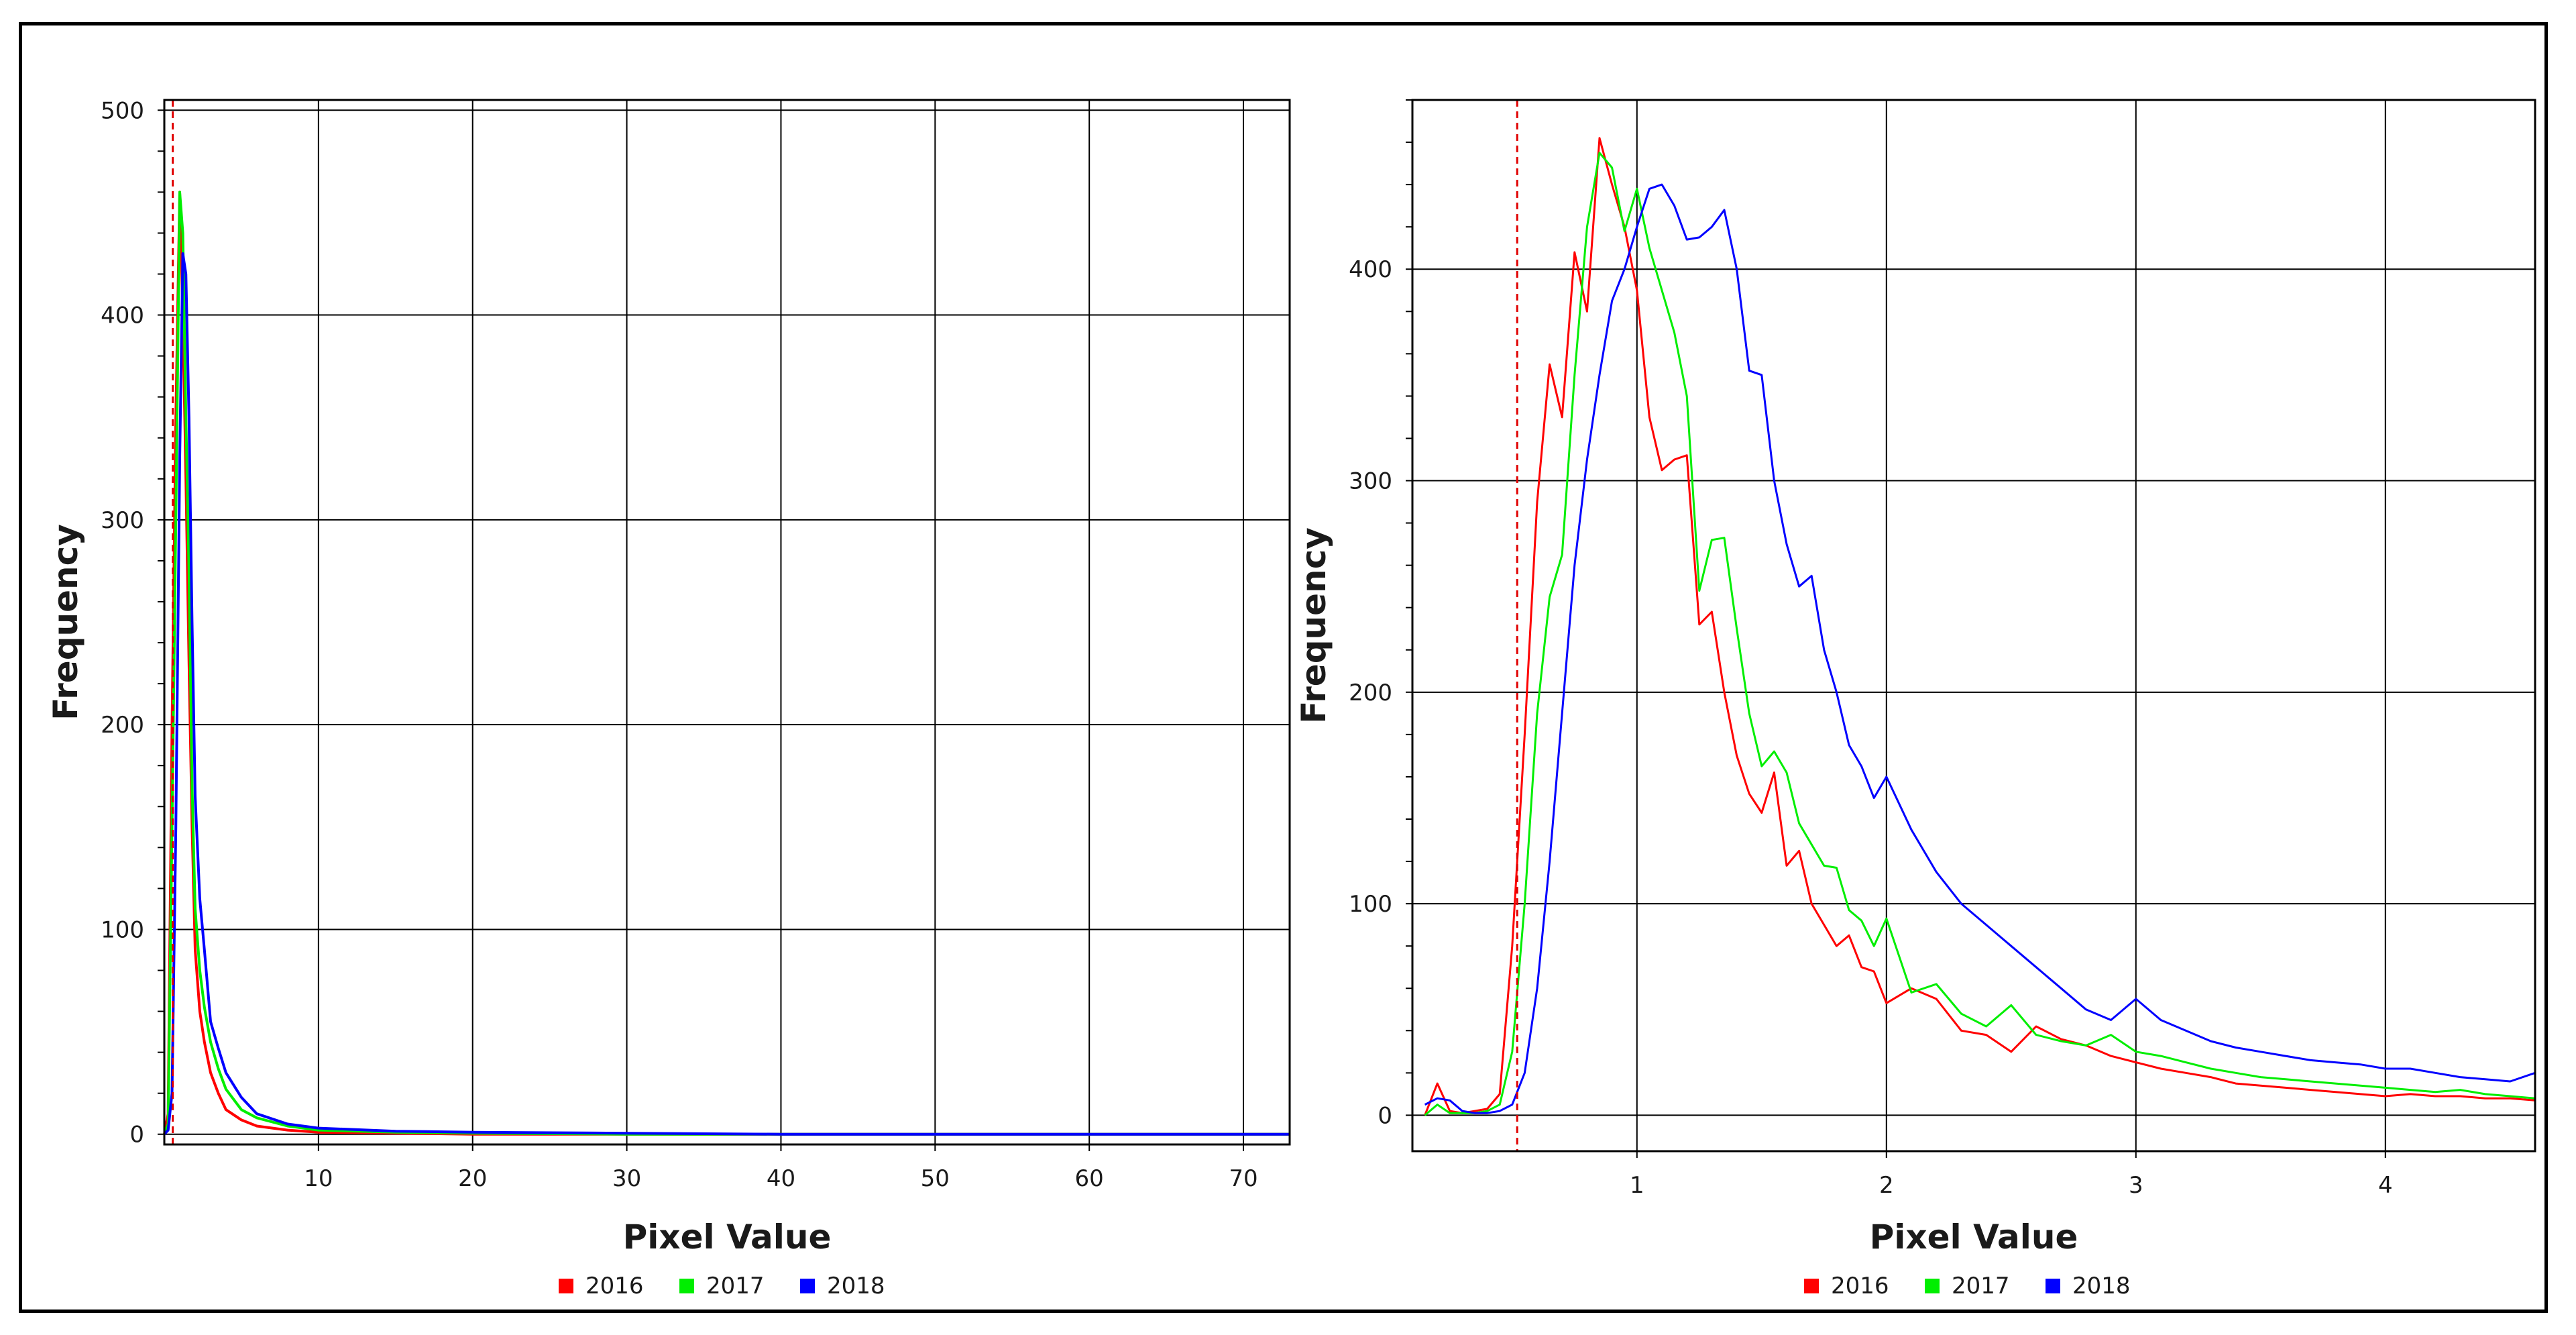 This screenshot has height=1335, width=2576. What do you see at coordinates (935, 1178) in the screenshot?
I see `x-tick-label: 50` at bounding box center [935, 1178].